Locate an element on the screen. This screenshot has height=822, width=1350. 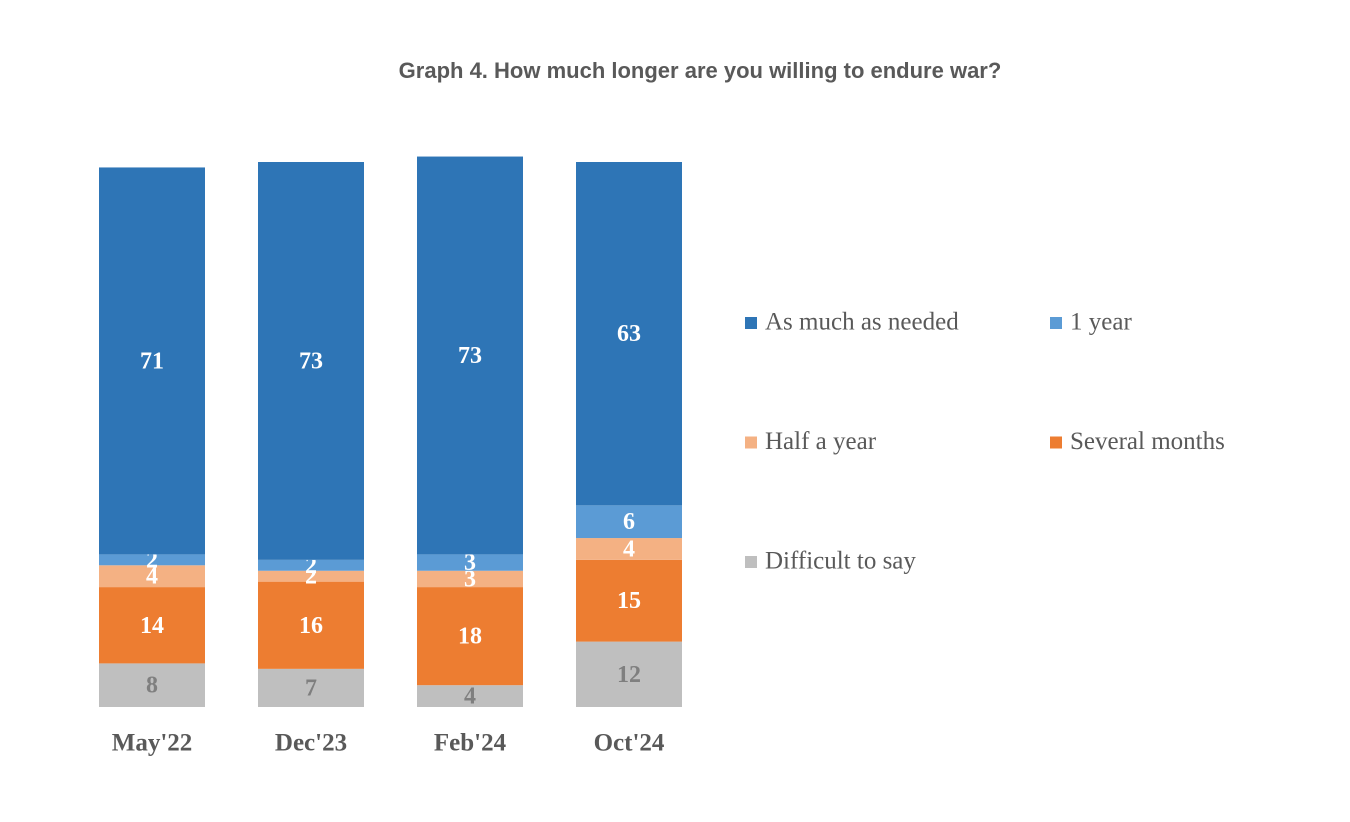
x-tick-label: Feb'24 is located at coordinates (470, 743).